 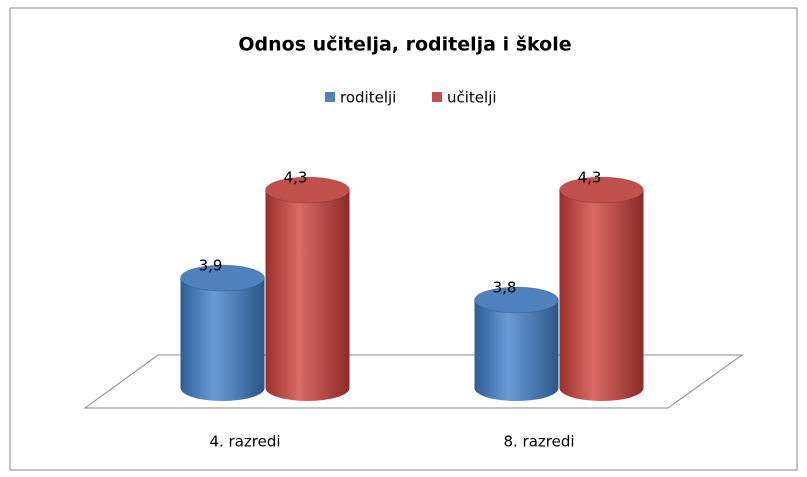 I want to click on chart-title: Odnos učitelja, roditelja i škole, so click(x=404, y=45).